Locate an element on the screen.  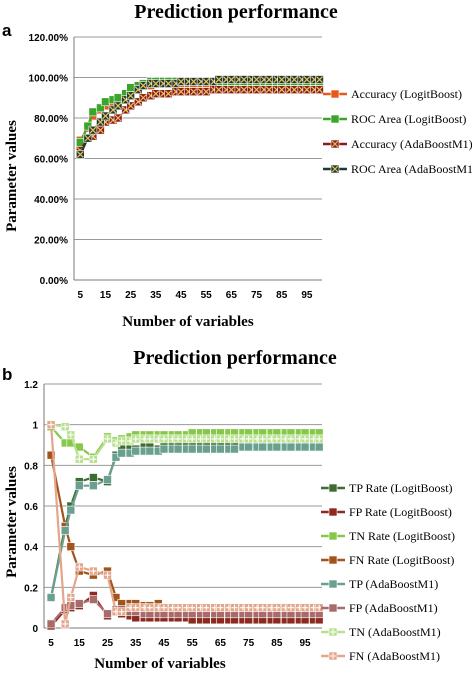
y-tick-label: 1.2 is located at coordinates (31, 385).